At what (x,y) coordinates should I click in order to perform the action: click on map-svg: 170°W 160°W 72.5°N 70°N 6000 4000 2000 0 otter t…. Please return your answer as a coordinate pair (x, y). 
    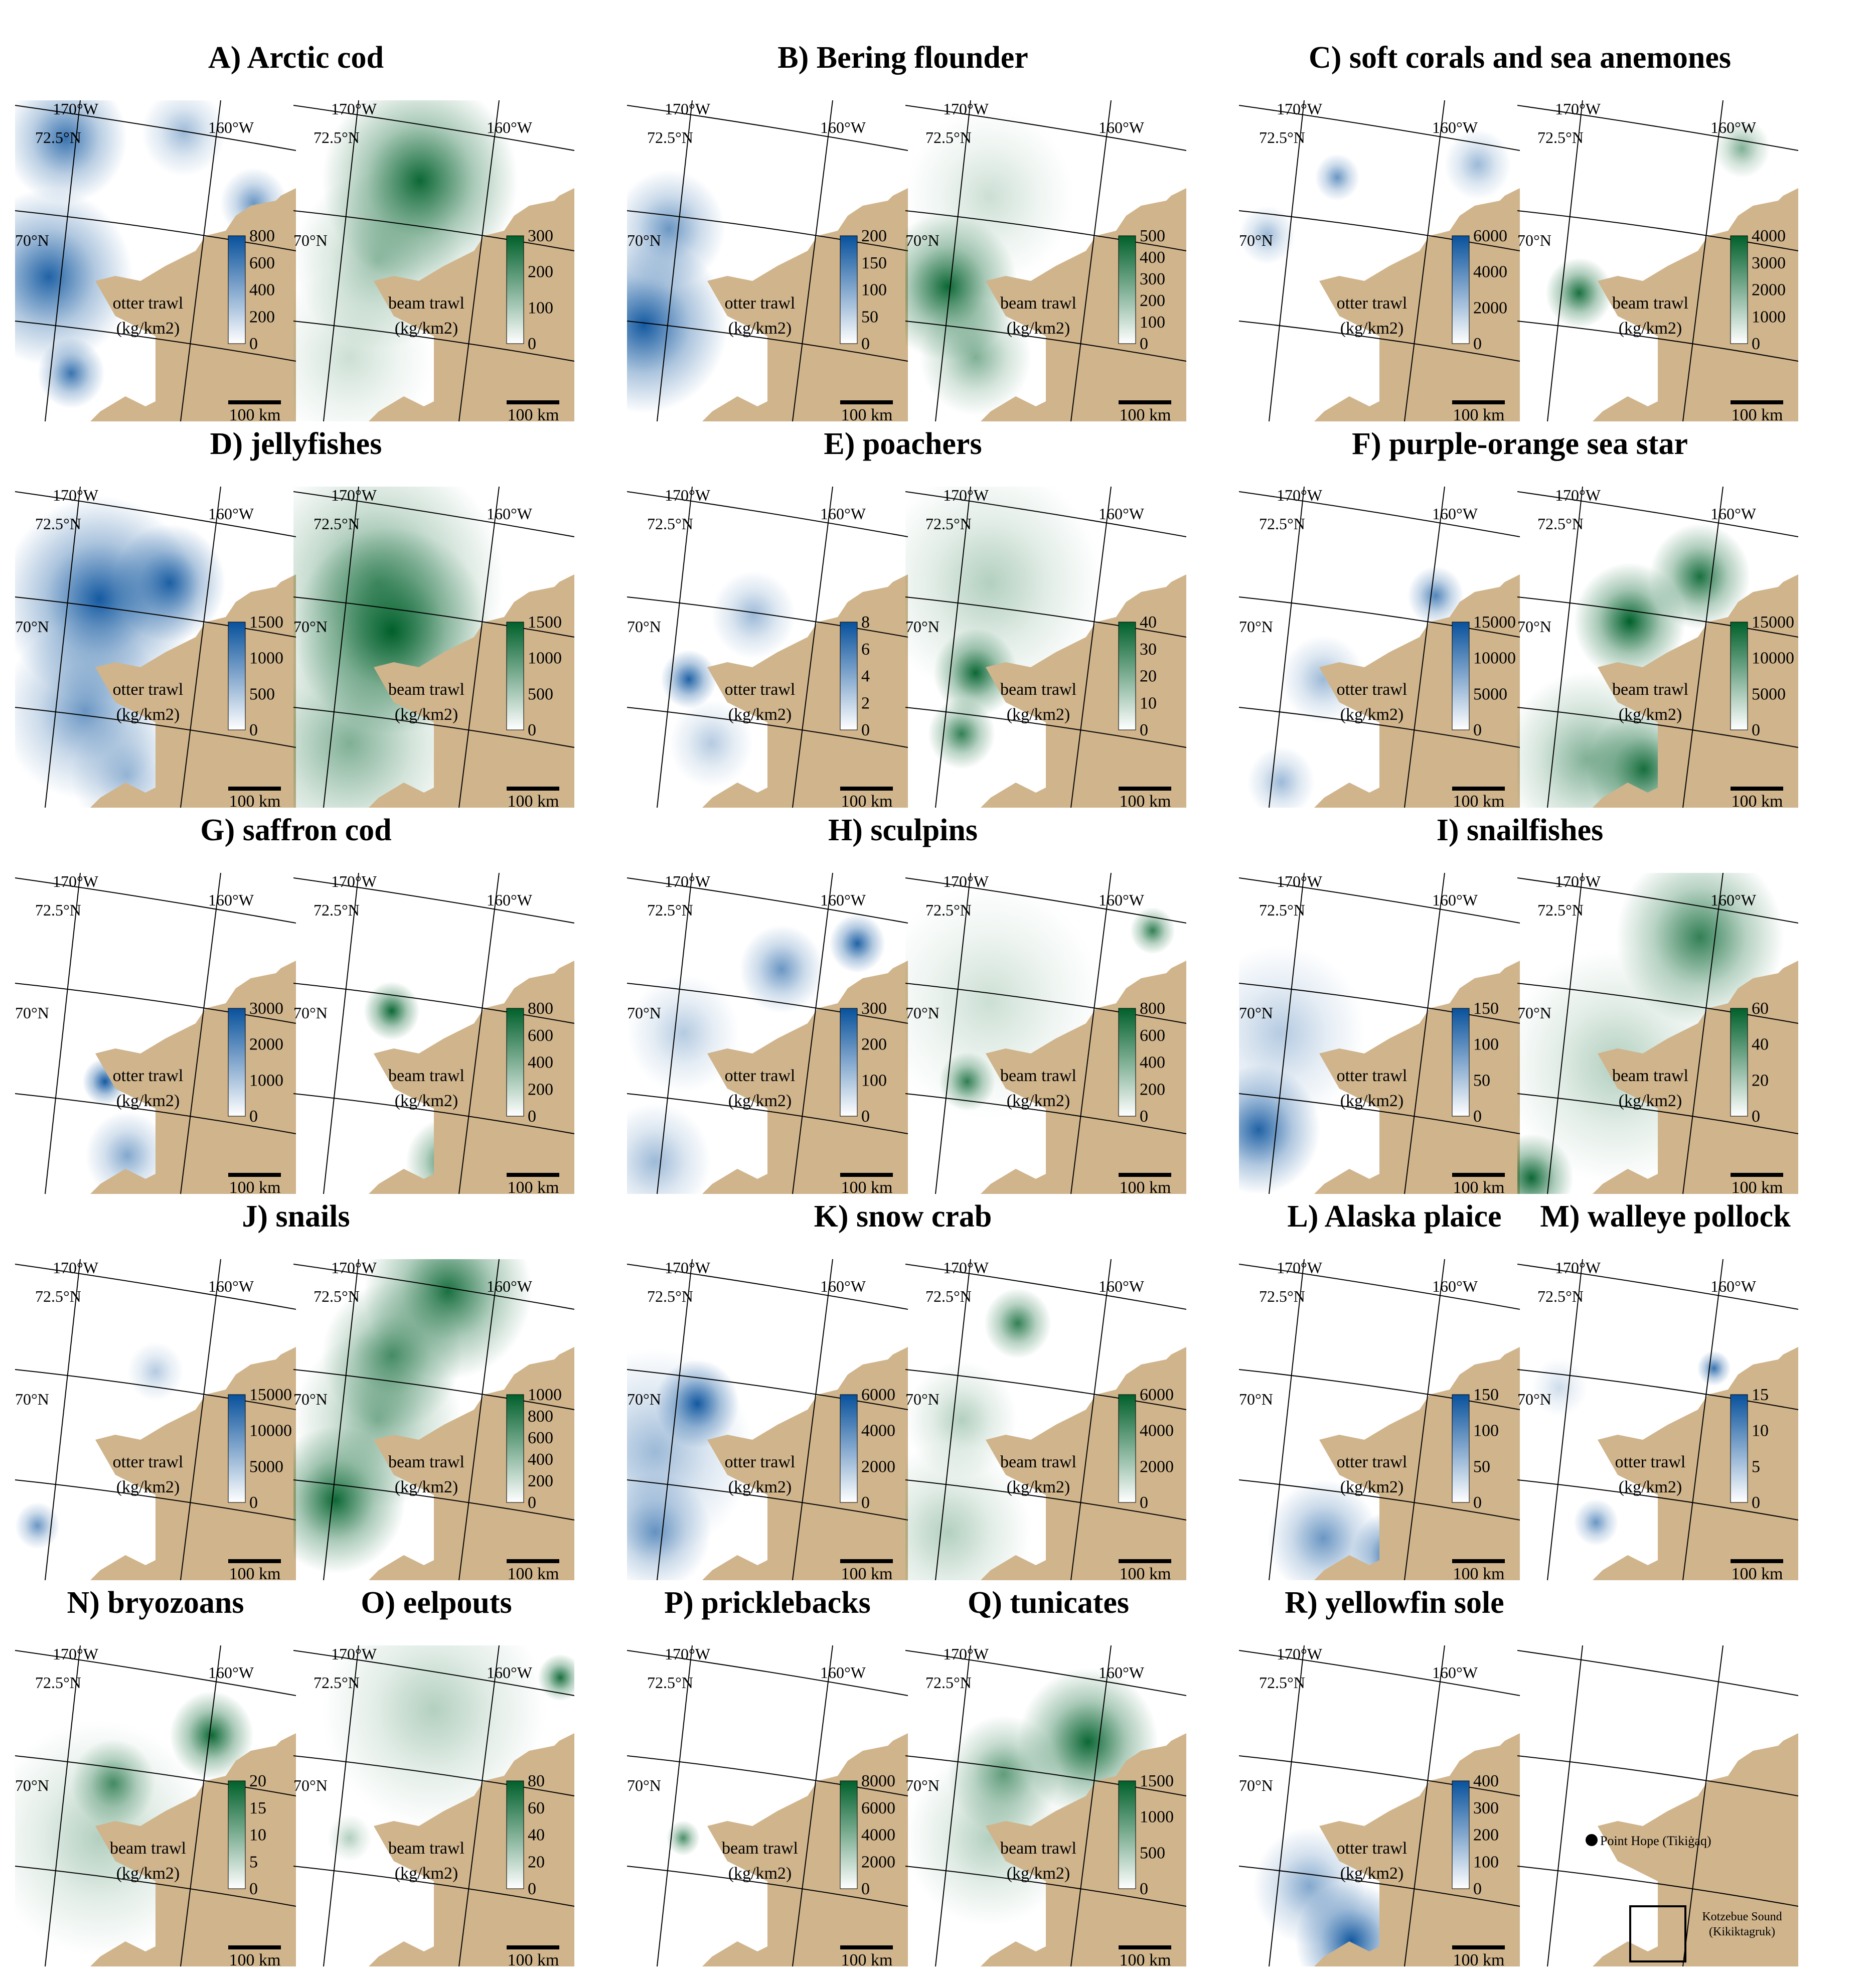
    Looking at the image, I should click on (767, 1419).